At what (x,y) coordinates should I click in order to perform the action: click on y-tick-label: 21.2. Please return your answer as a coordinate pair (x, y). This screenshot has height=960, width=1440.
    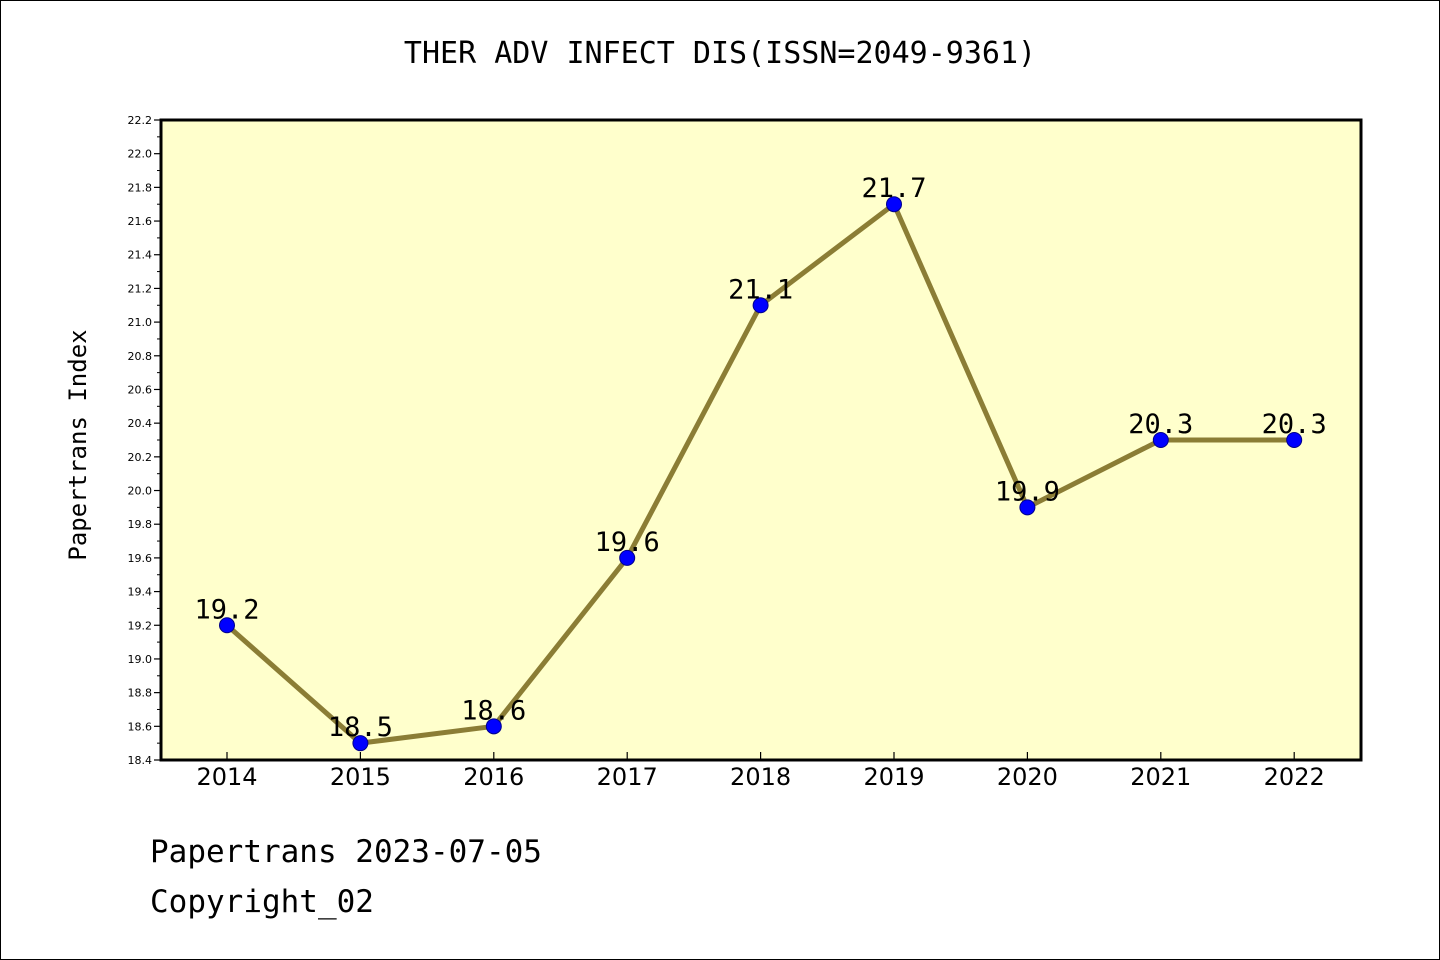
    Looking at the image, I should click on (140, 288).